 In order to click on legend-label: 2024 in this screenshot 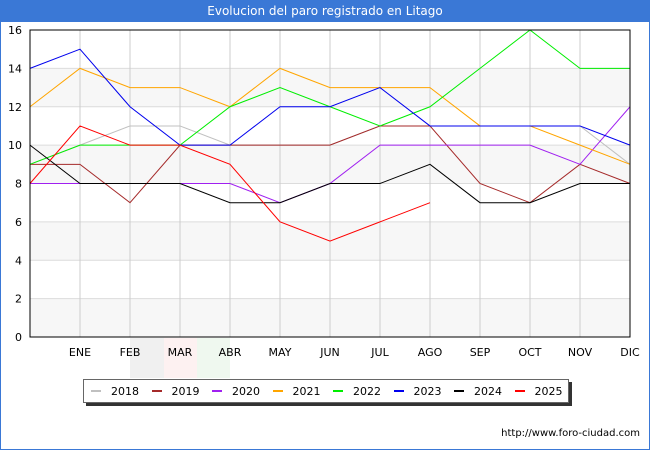, I will do `click(488, 391)`.